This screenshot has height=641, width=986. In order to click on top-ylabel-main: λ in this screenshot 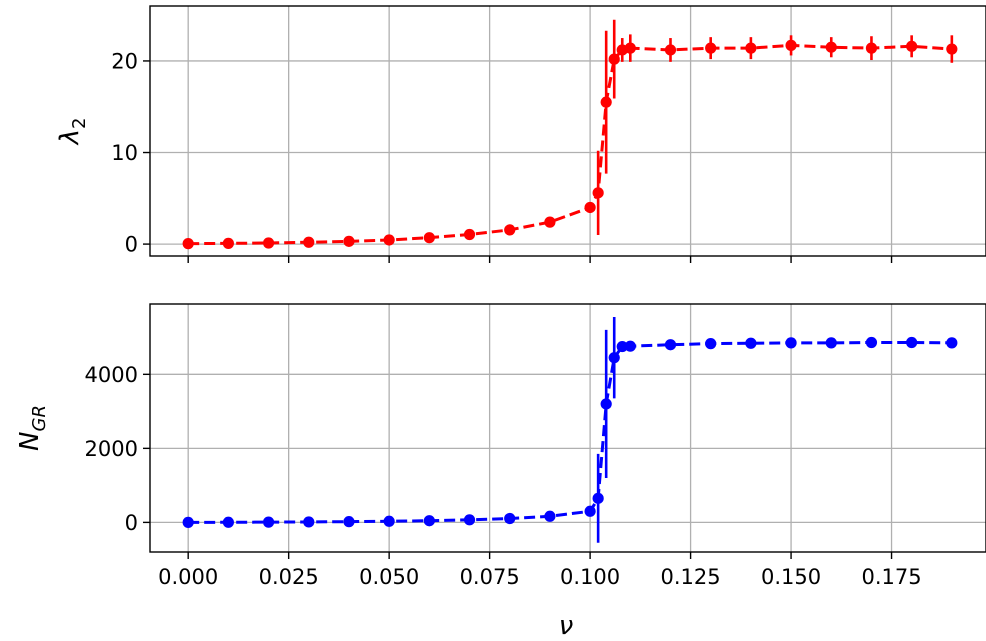, I will do `click(70, 137)`.